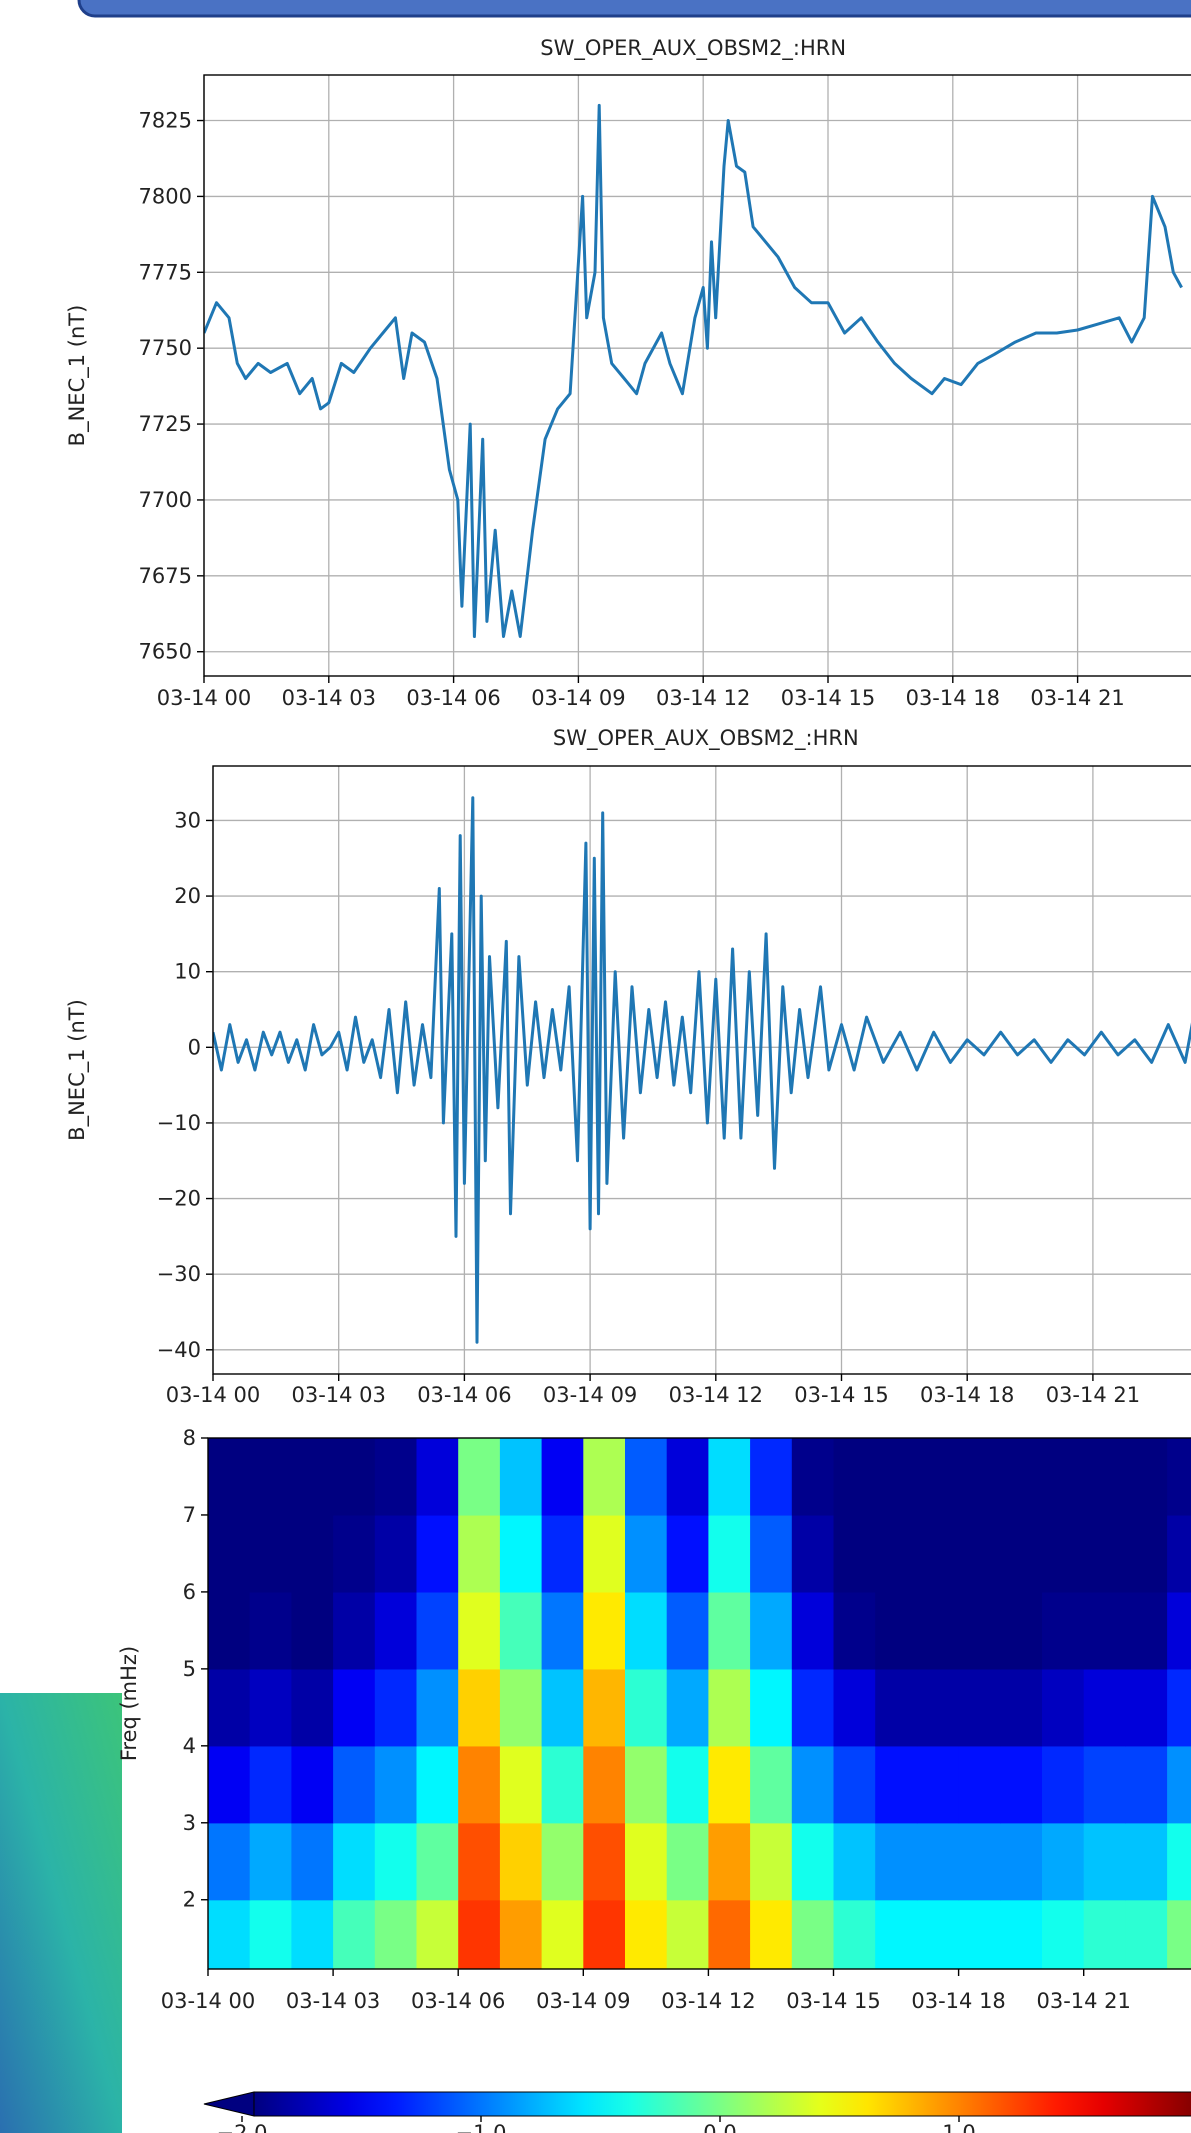  Describe the element at coordinates (165, 121) in the screenshot. I see `y-tick-label: 7825` at that location.